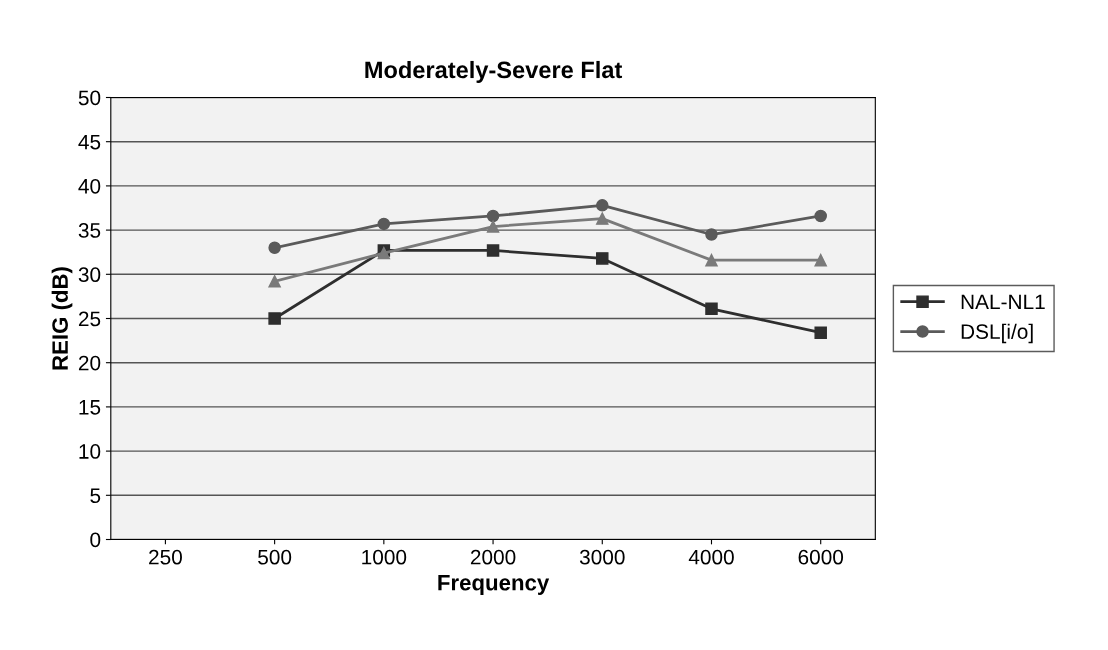  What do you see at coordinates (90, 451) in the screenshot?
I see `y-tick-label: 10` at bounding box center [90, 451].